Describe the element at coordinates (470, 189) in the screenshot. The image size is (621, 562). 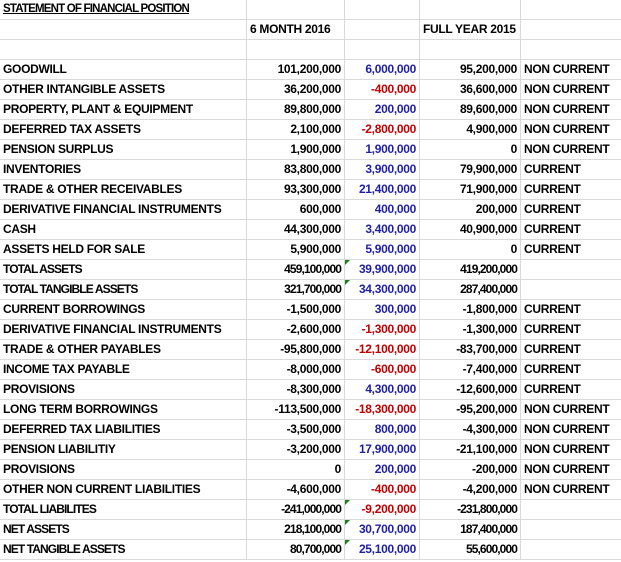
I see `value-full-year-2015: 71,900,000` at that location.